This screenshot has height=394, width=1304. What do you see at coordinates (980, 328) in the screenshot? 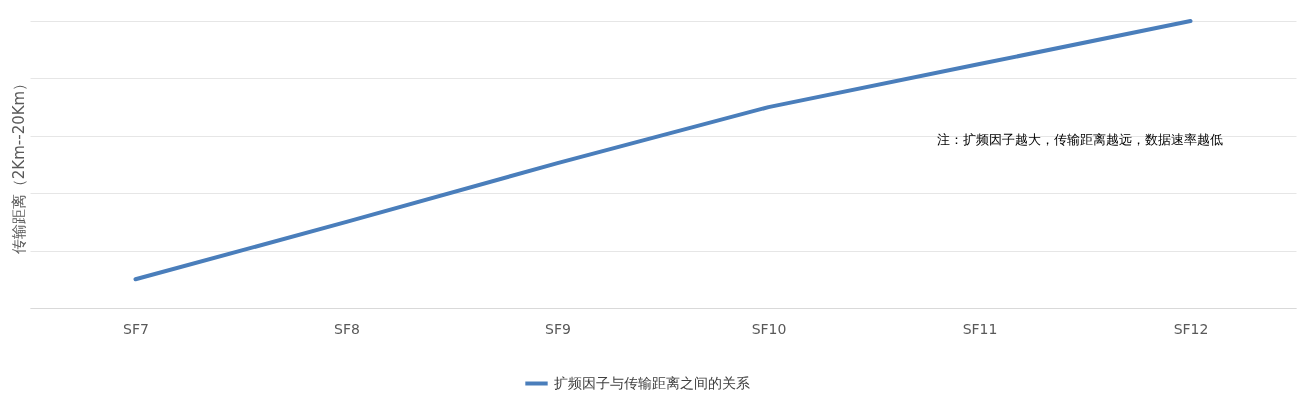
I see `x-tick-label: SF11` at bounding box center [980, 328].